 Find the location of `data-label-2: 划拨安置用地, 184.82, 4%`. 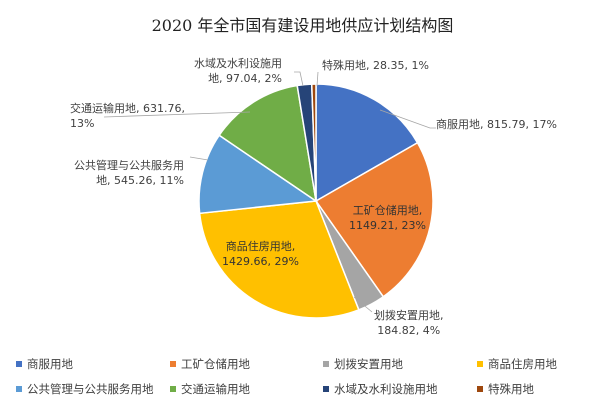

data-label-2: 划拨安置用地, 184.82, 4% is located at coordinates (409, 323).